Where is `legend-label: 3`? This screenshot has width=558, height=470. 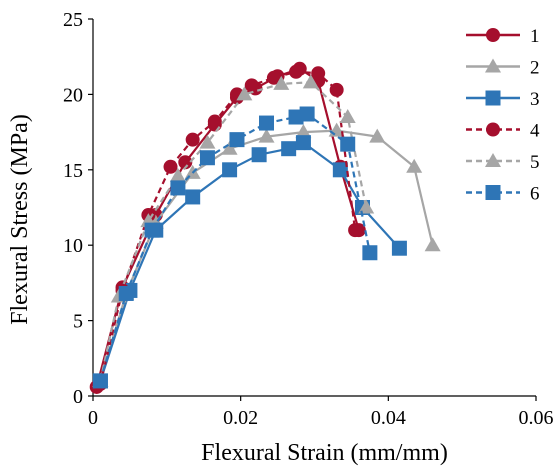
legend-label: 3 is located at coordinates (535, 99).